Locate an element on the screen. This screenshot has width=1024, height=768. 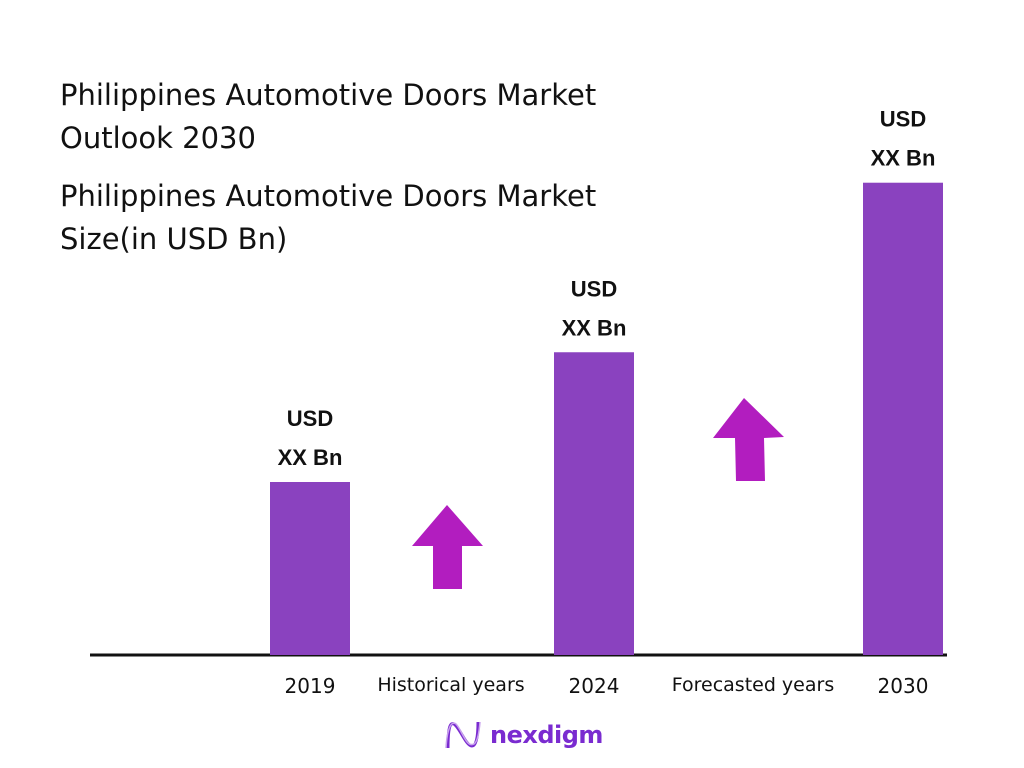
logo-wave-icon is located at coordinates (463, 735).